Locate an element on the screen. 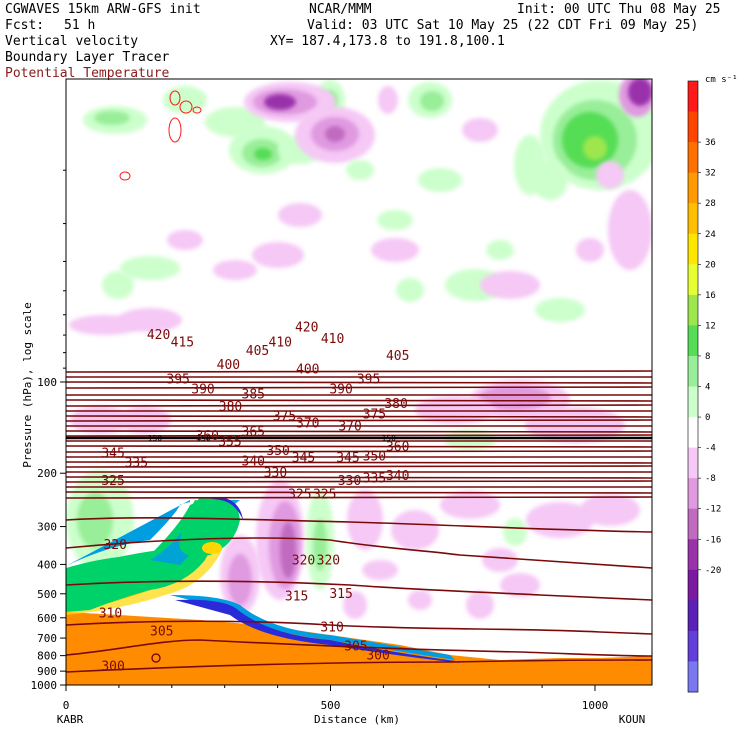  tracer-plume-top-green is located at coordinates (209, 526).